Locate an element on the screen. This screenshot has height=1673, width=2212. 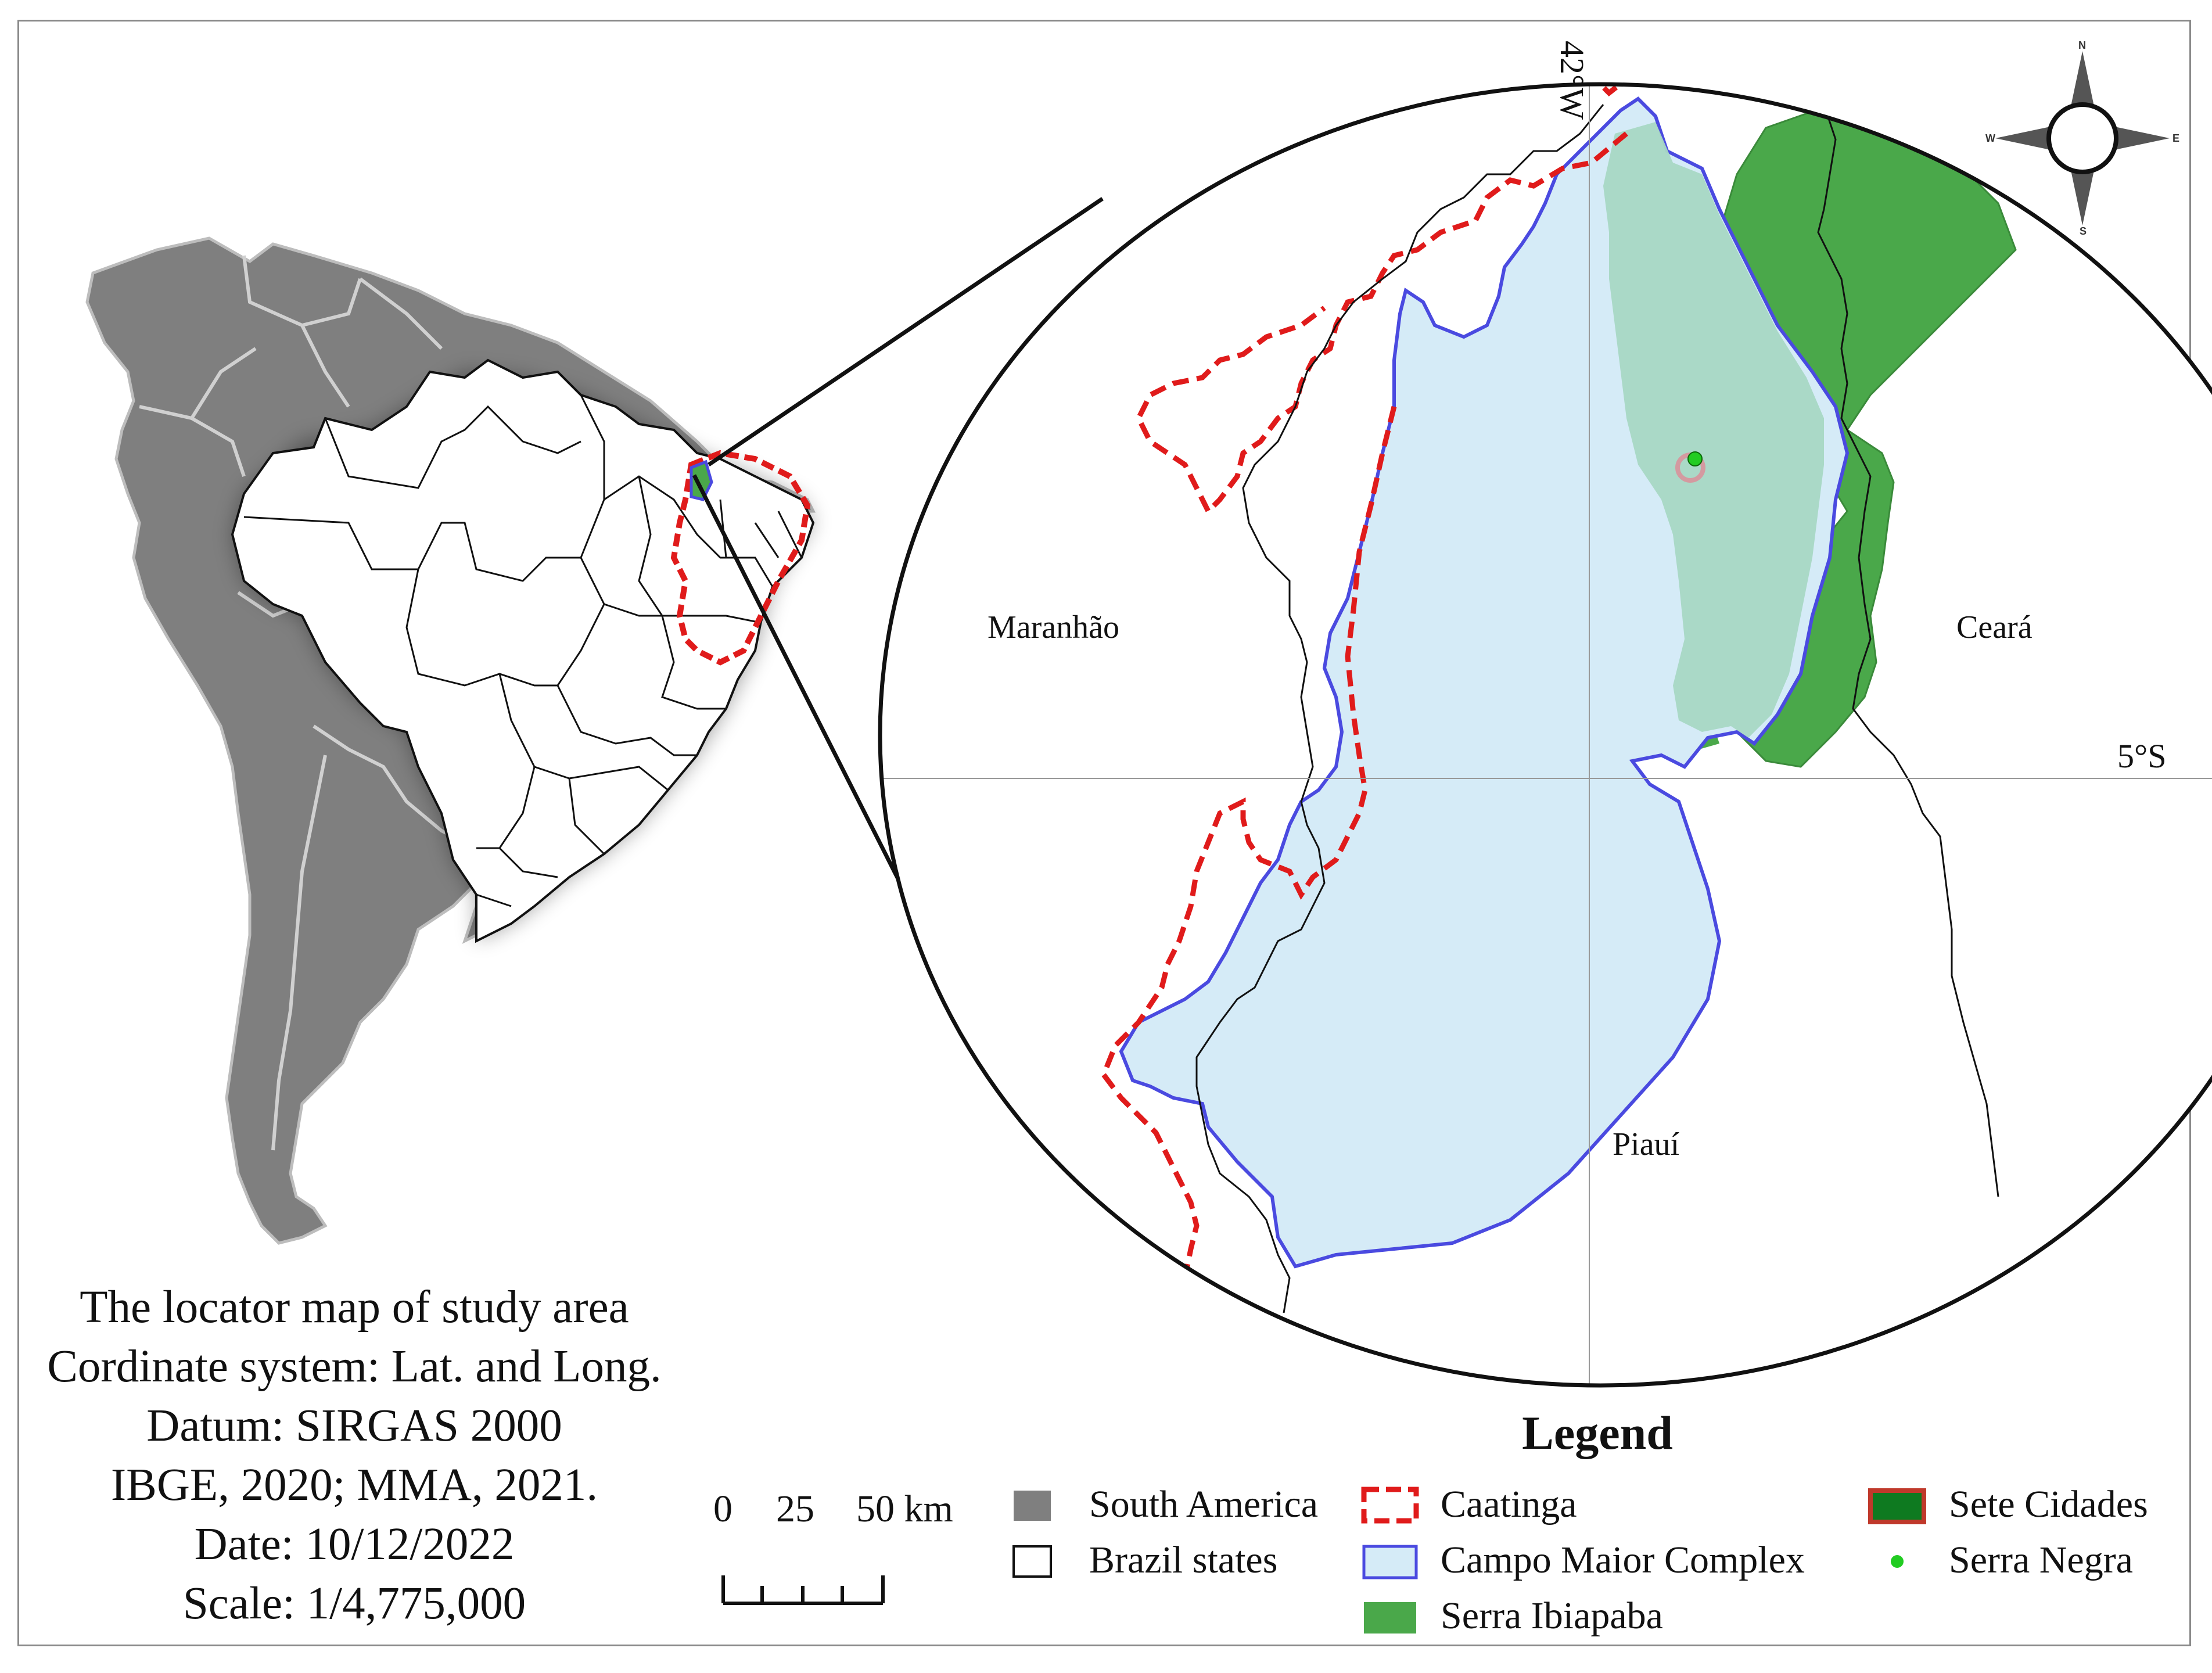
compass-s-arrow is located at coordinates (2083, 197).